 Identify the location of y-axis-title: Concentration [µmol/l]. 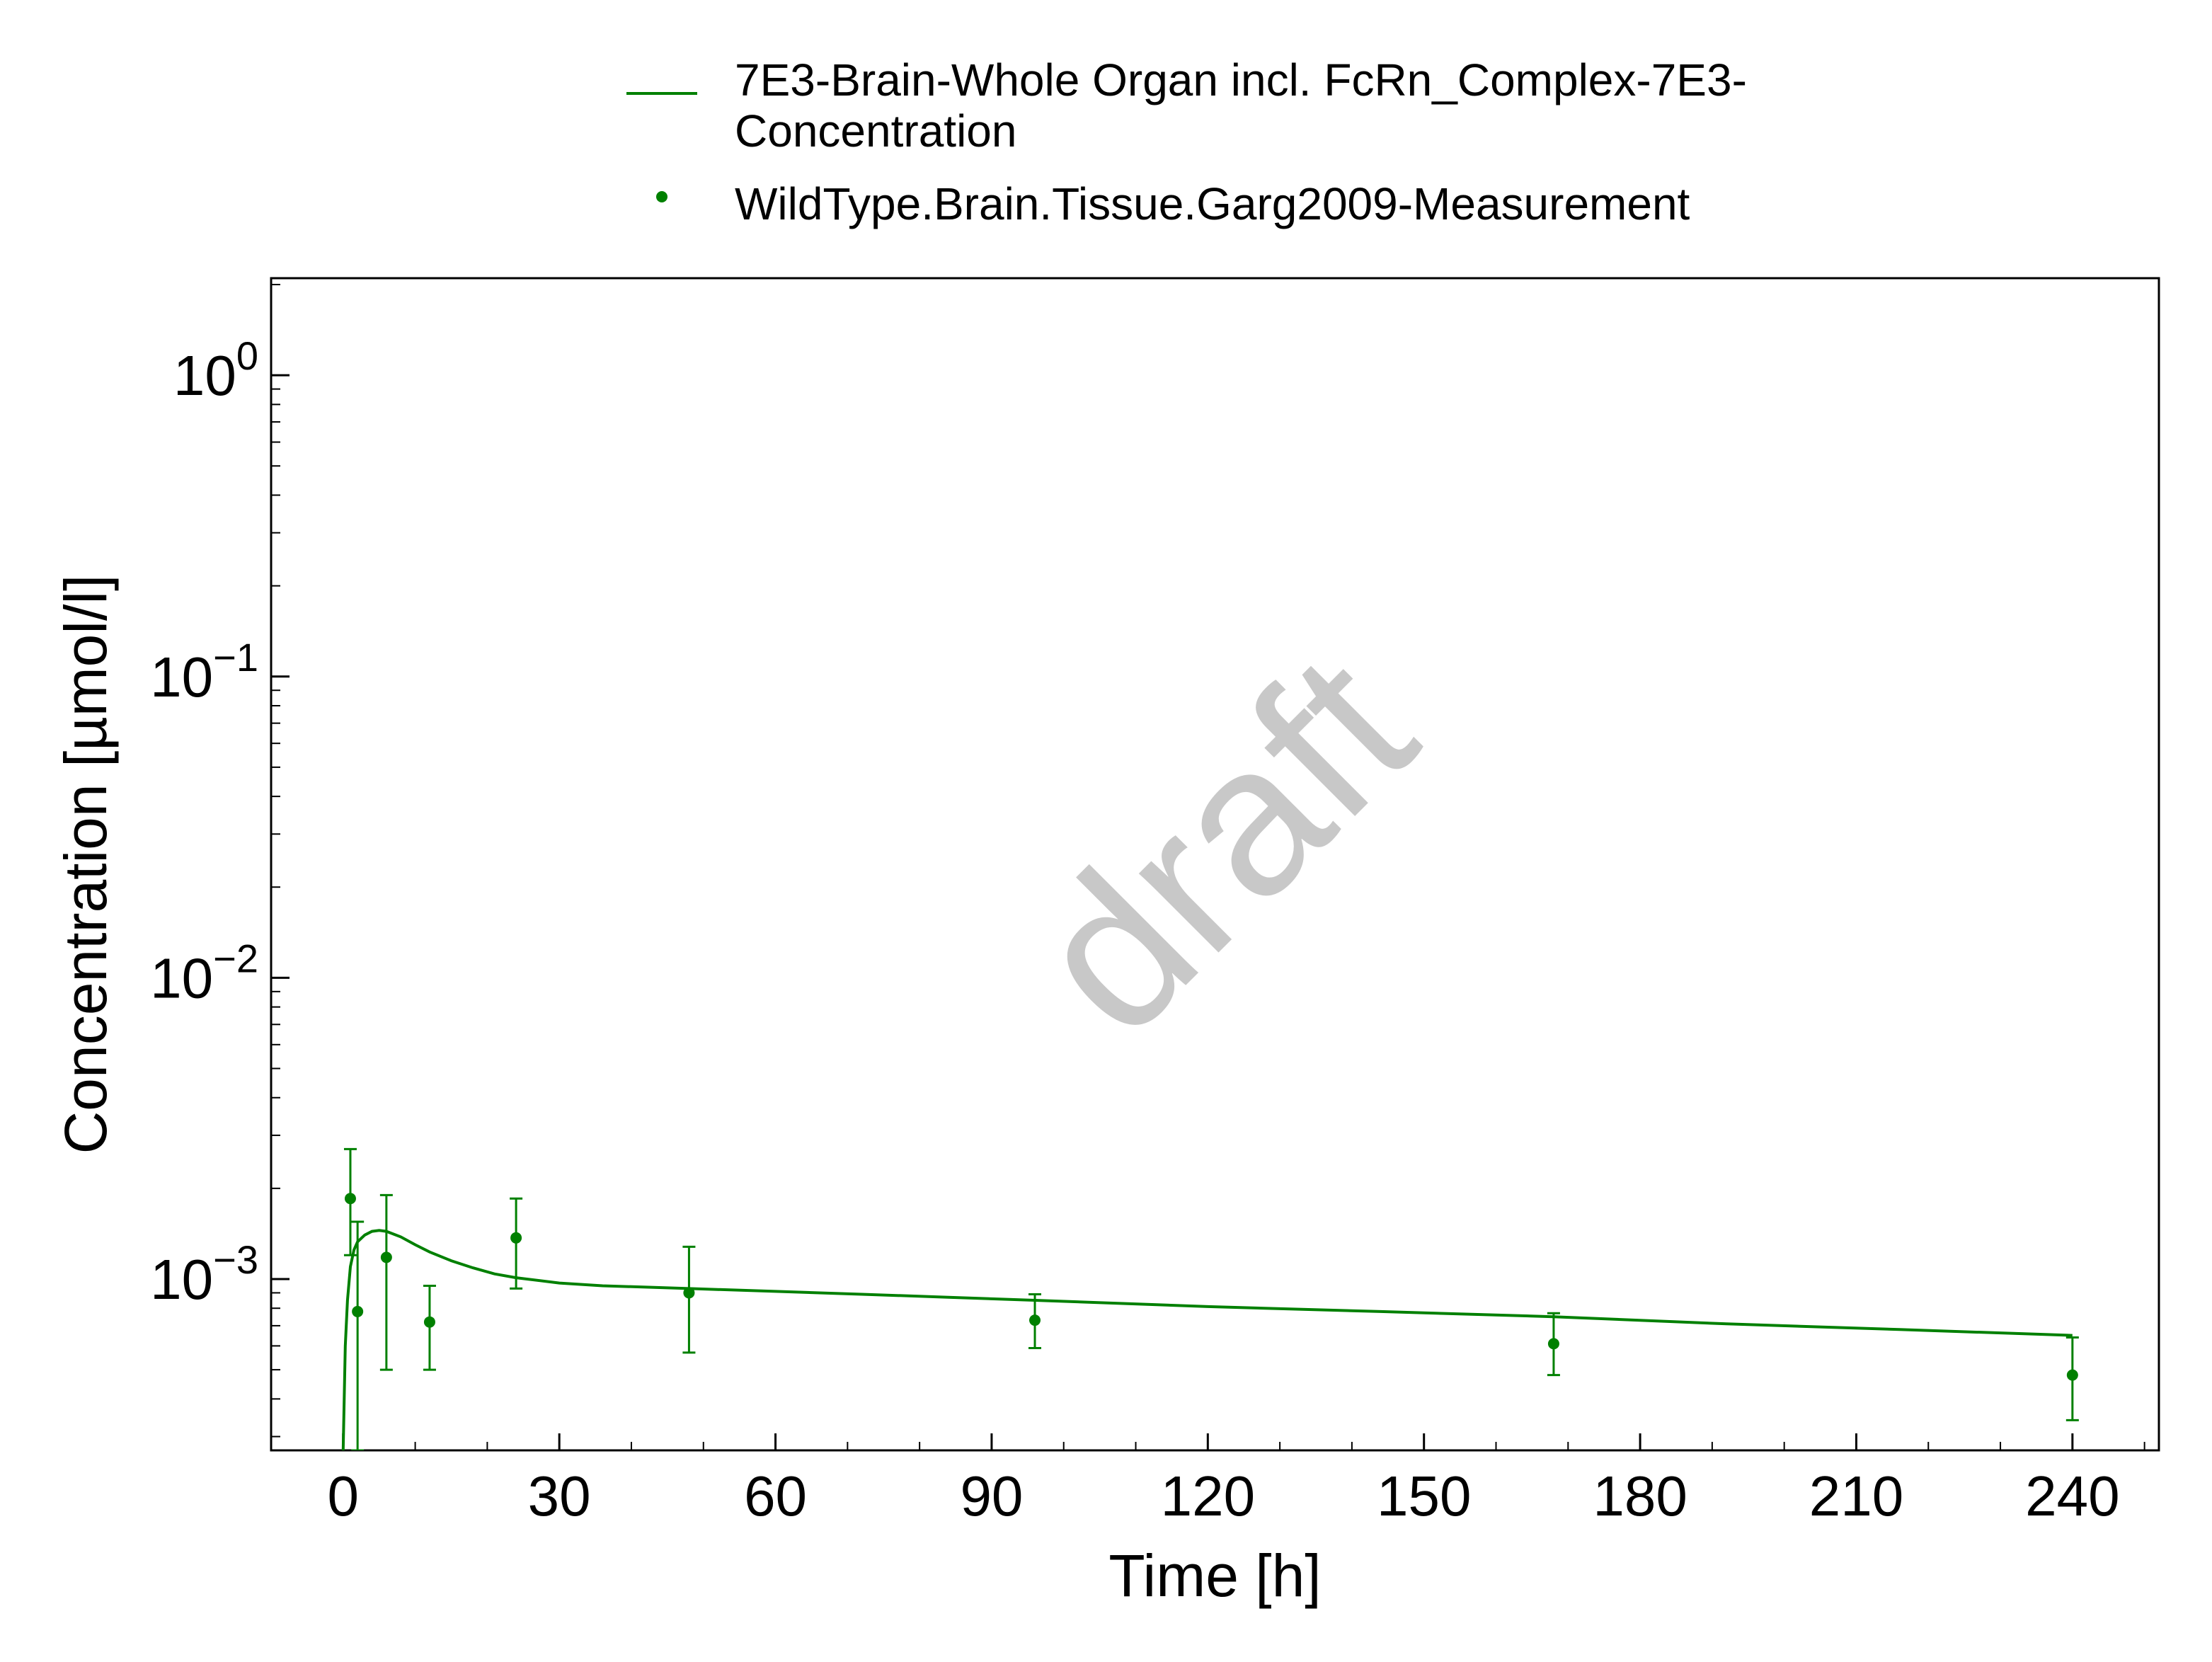
(85, 864).